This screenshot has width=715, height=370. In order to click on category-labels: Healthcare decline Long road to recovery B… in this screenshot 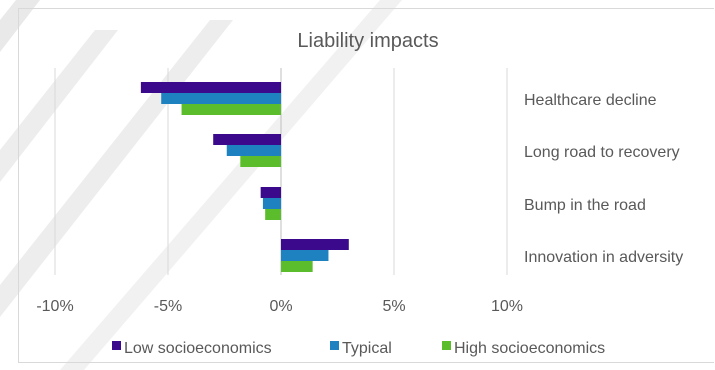, I will do `click(603, 179)`.